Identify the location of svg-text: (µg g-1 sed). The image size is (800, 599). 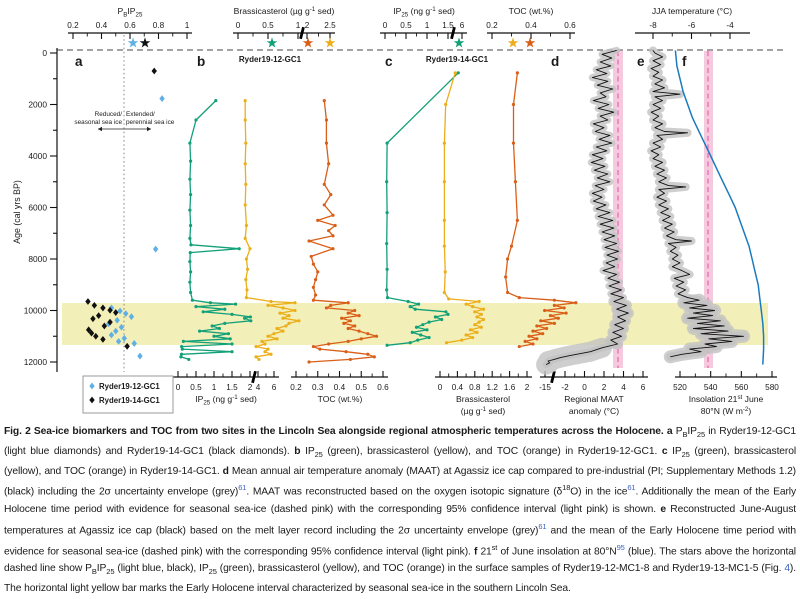
(483, 411).